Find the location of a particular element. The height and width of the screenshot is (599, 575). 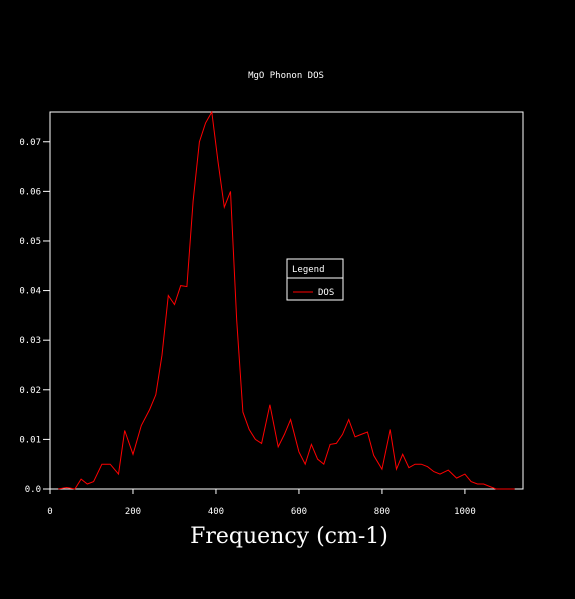

legend: Legend DOS is located at coordinates (315, 279).